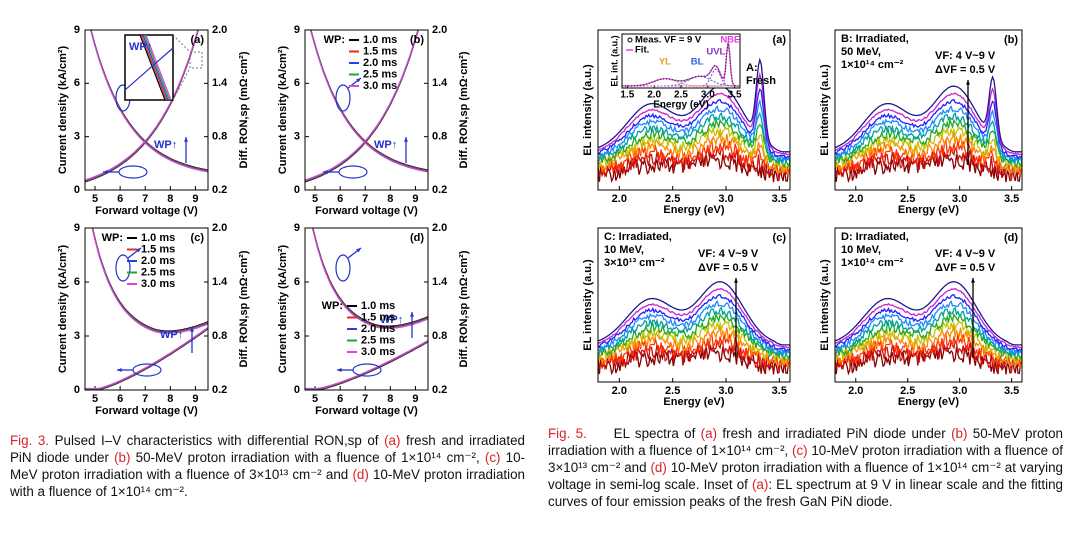  I want to click on legend-label: 2.5 ms, so click(158, 272).